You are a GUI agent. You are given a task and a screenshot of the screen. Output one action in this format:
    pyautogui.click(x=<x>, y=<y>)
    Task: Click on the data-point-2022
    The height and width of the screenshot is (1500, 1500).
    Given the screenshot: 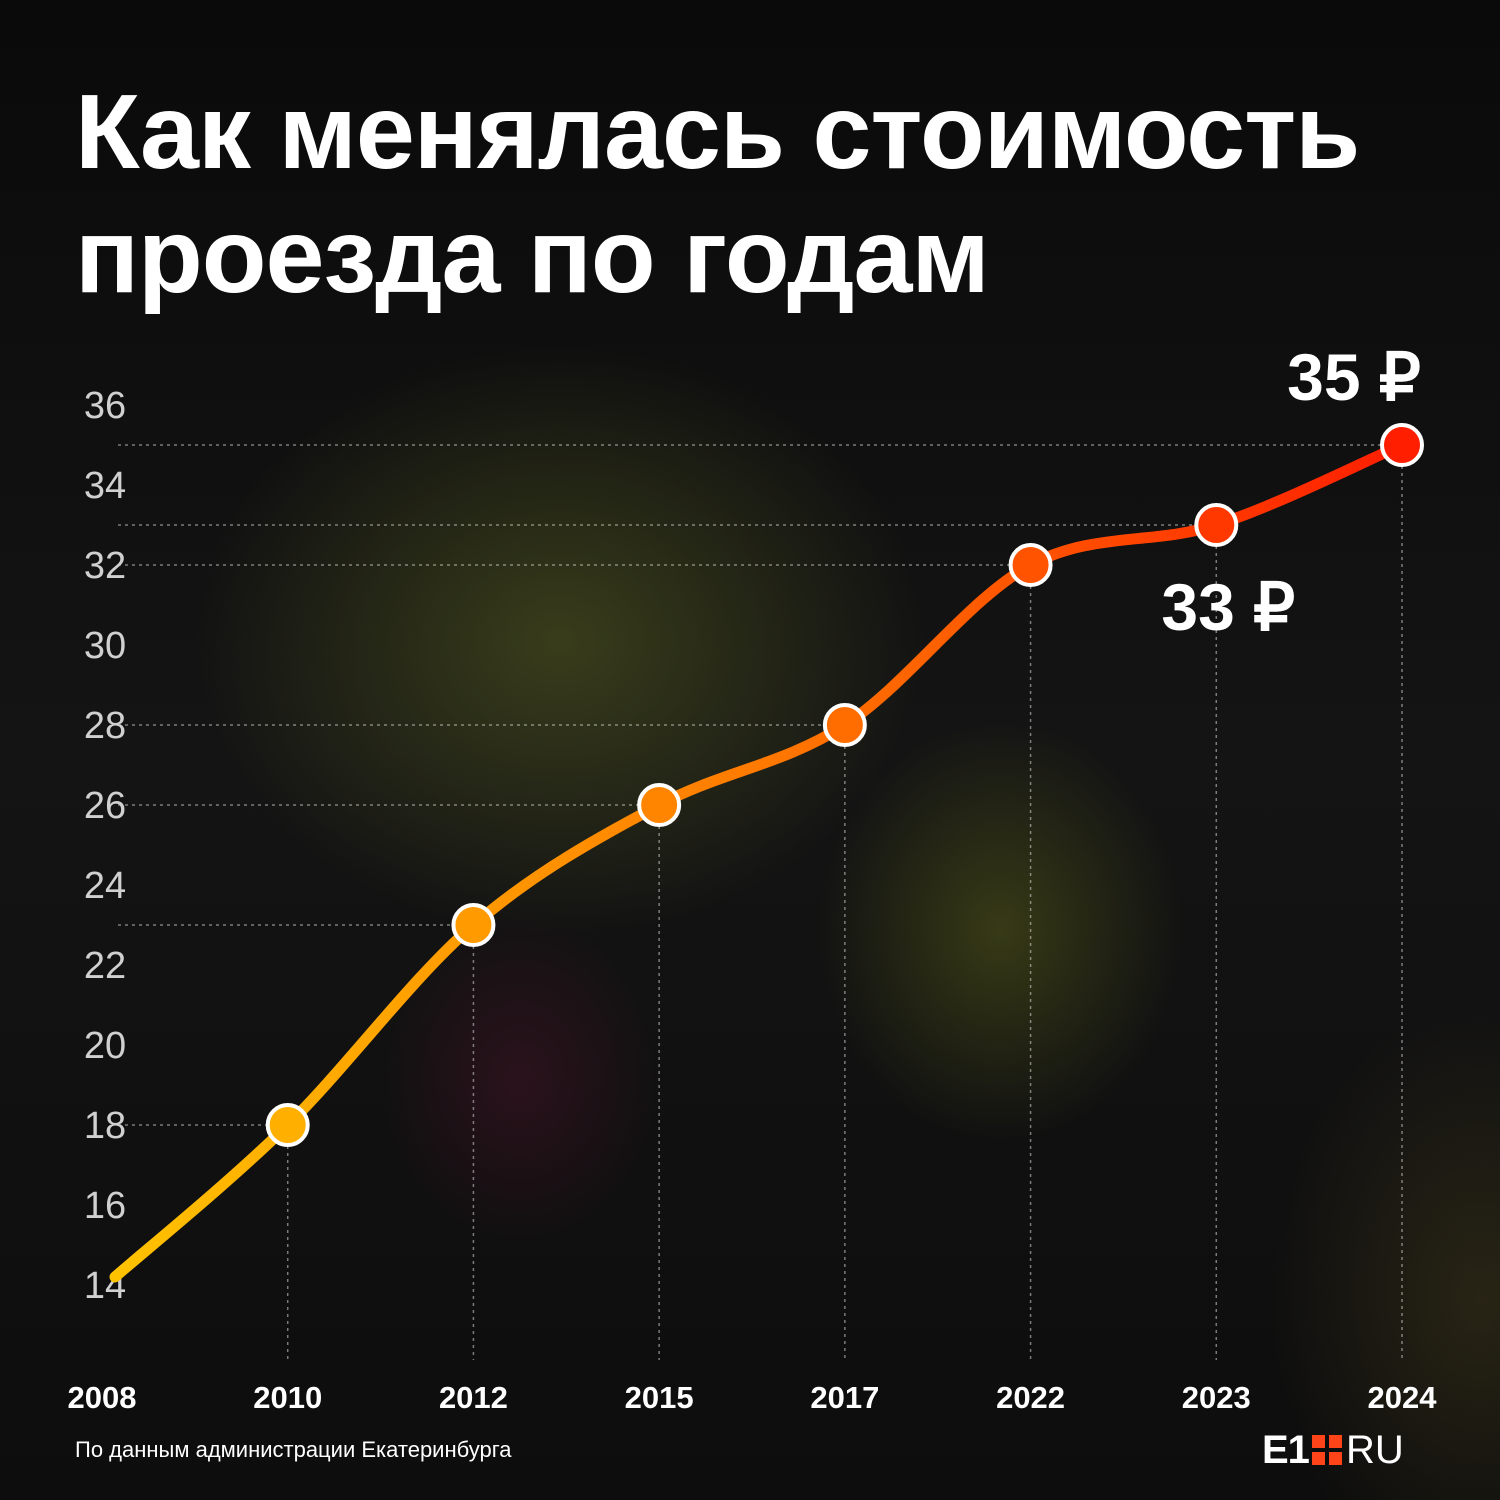 What is the action you would take?
    pyautogui.click(x=1030, y=565)
    